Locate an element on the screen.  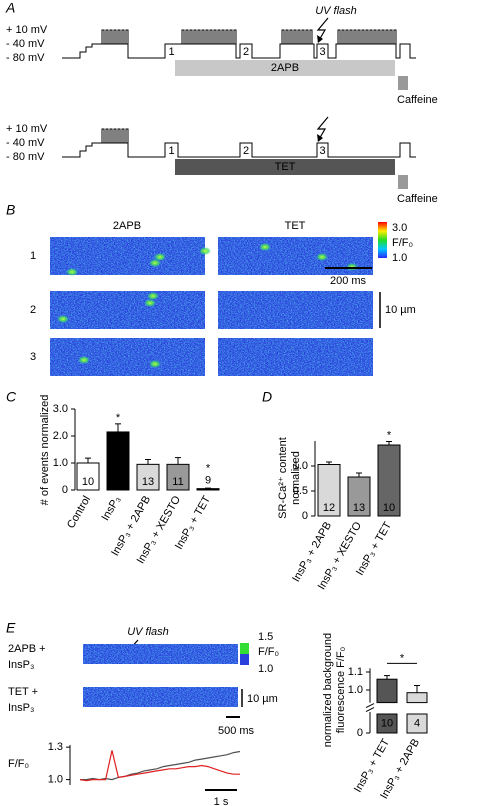
panel-label: D is located at coordinates (267, 397).